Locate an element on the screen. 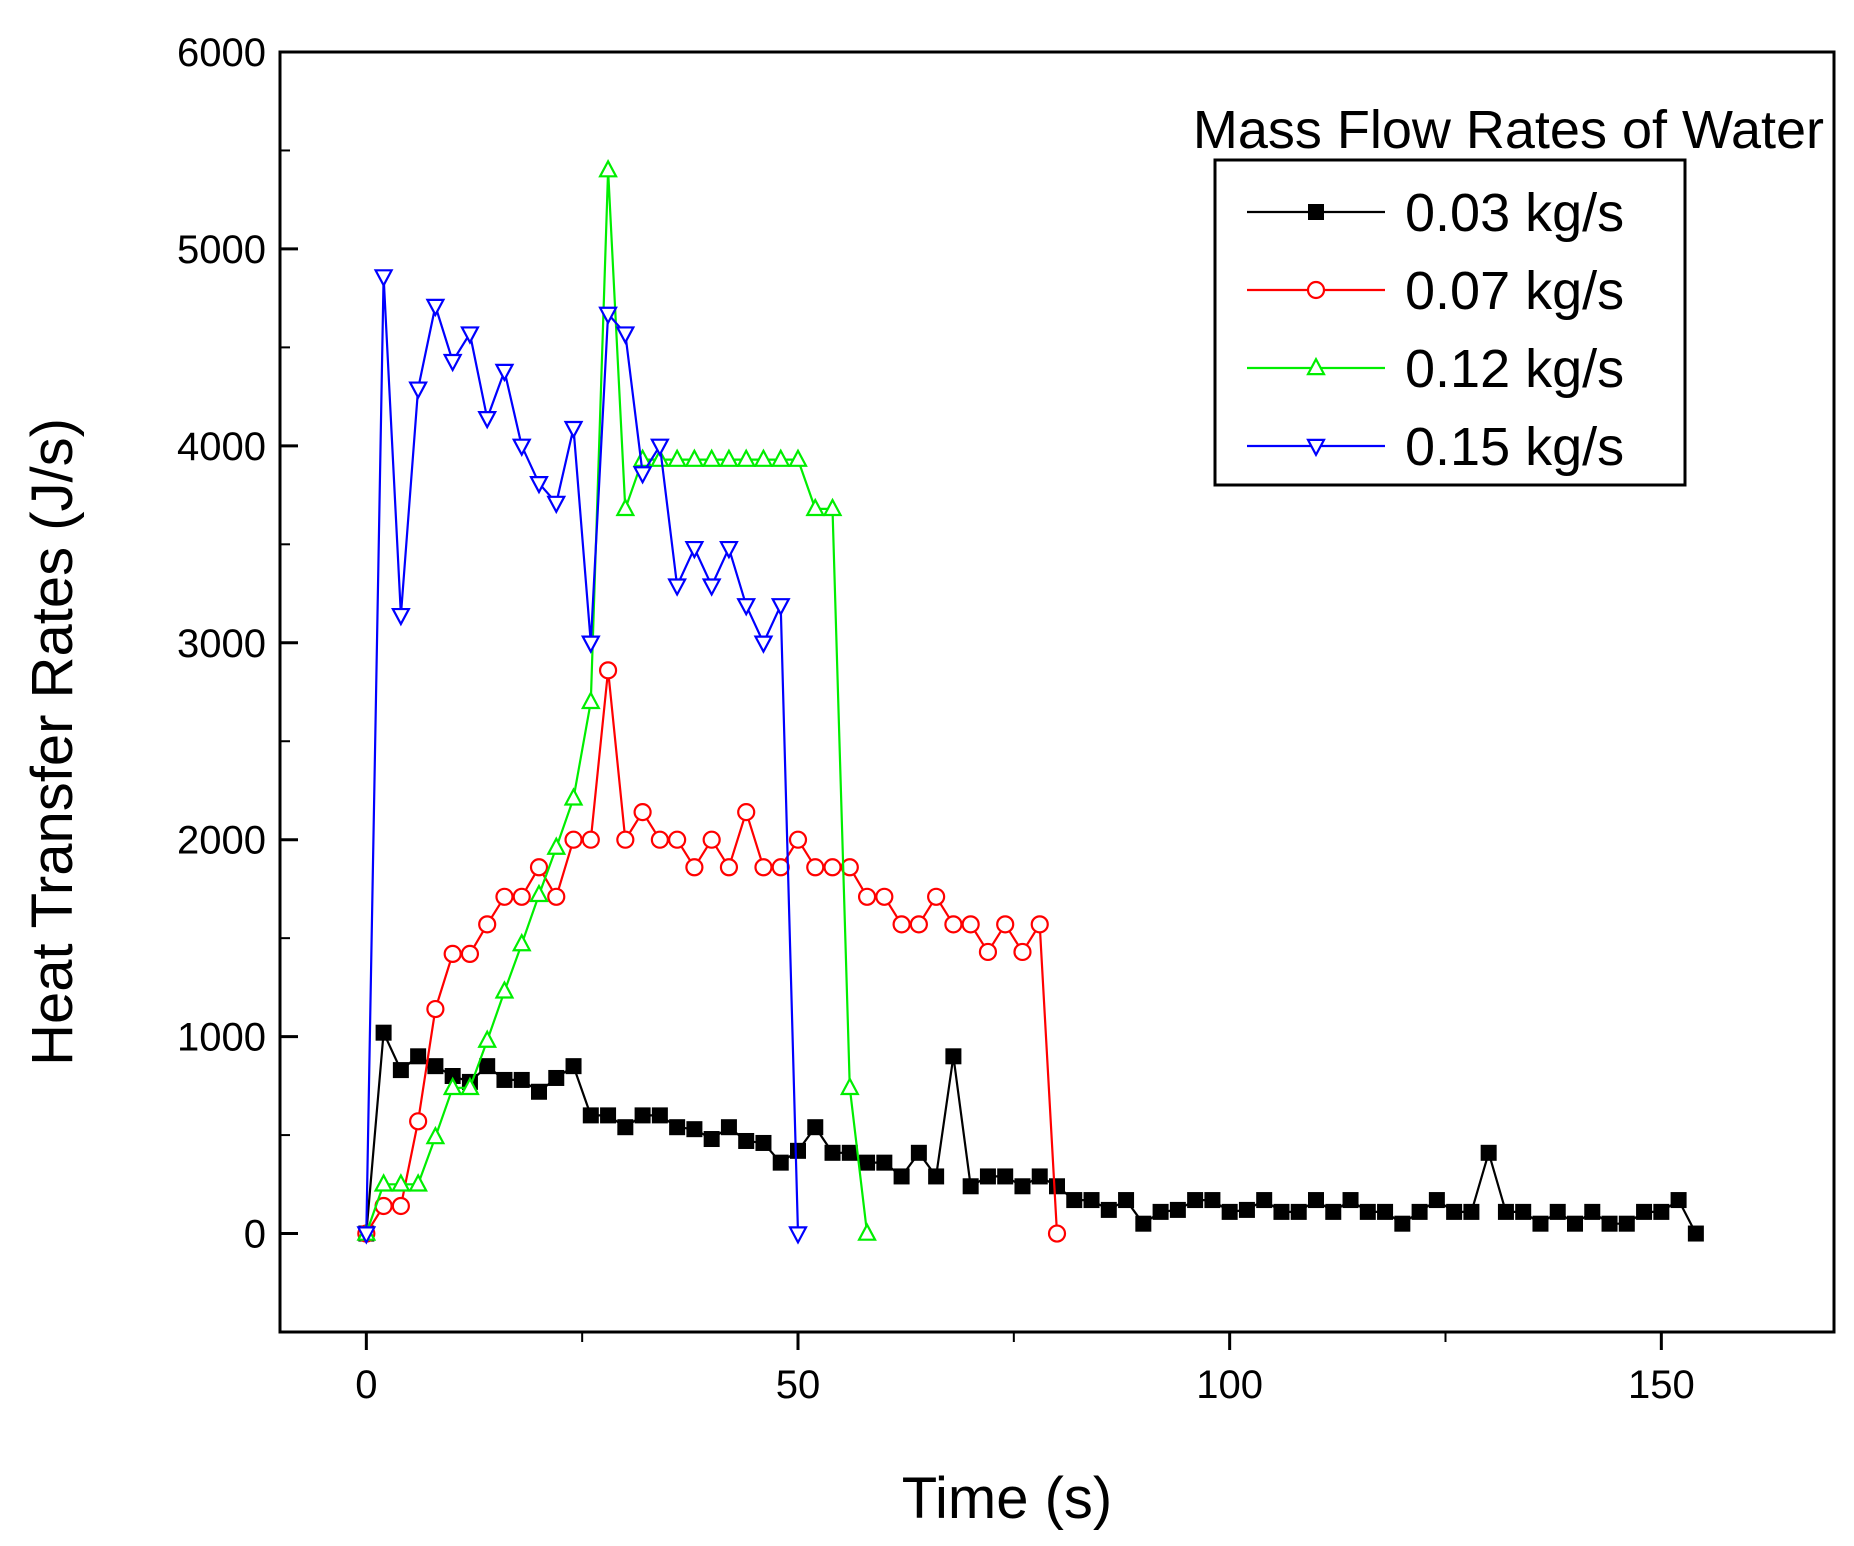 The height and width of the screenshot is (1546, 1854). x-axis-title: Time (s) is located at coordinates (1007, 1498).